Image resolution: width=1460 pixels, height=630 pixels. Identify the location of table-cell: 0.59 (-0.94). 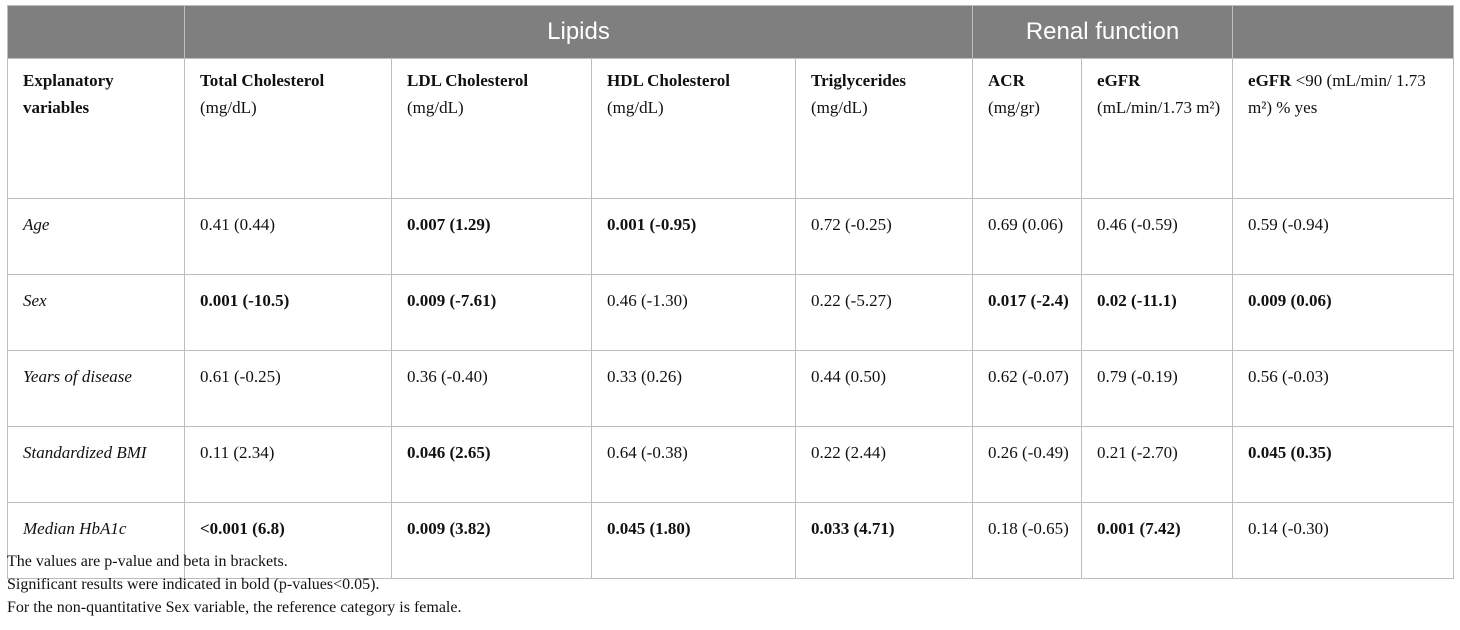
(1343, 236).